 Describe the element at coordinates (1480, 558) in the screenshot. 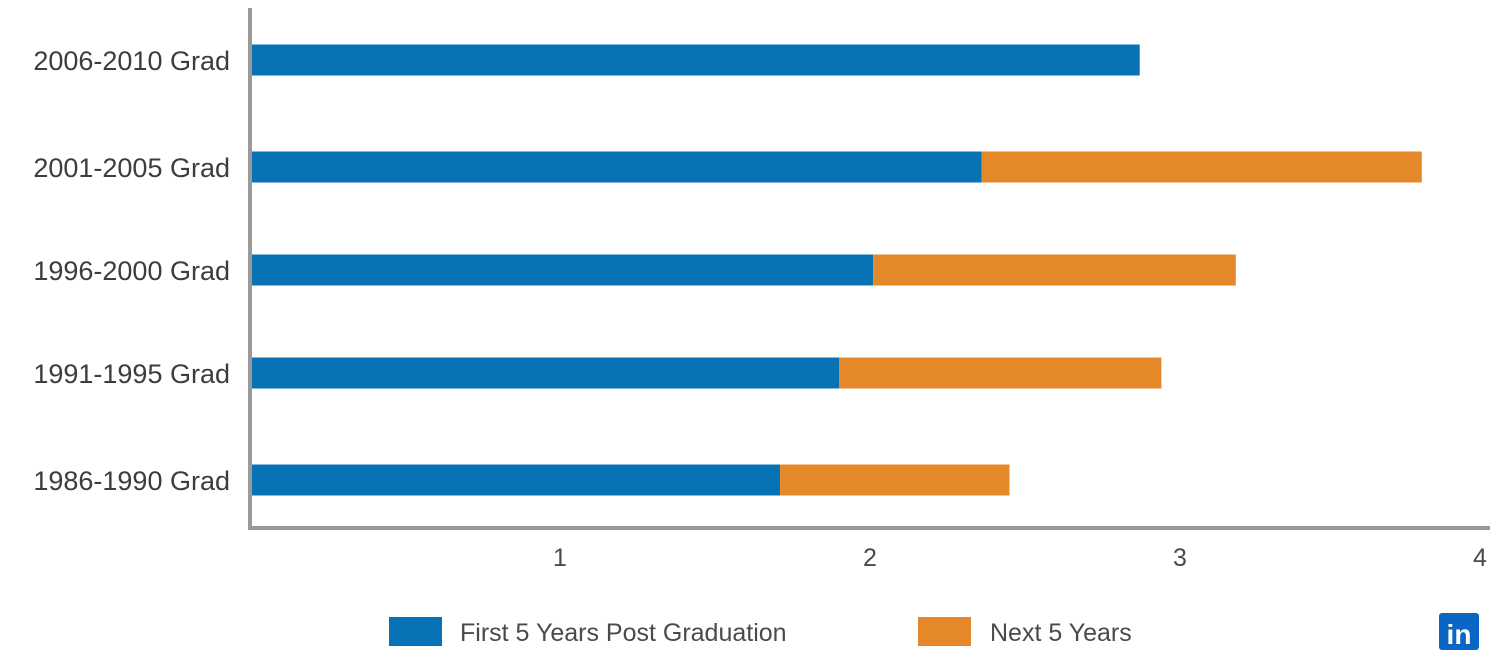

I see `x-tick-label: 4` at that location.